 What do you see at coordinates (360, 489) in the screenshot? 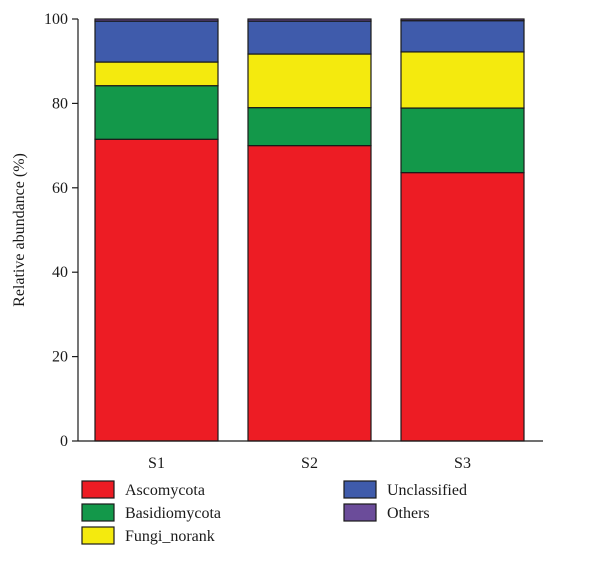
I see `legend-swatch-unclassified` at bounding box center [360, 489].